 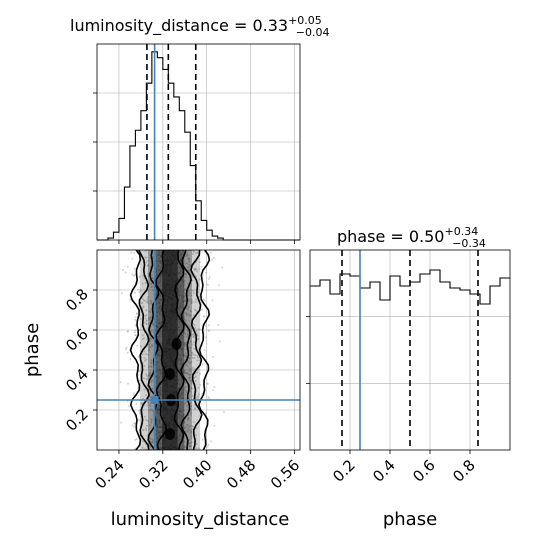 What do you see at coordinates (77, 380) in the screenshot?
I see `y-tick-label: 0.4` at bounding box center [77, 380].